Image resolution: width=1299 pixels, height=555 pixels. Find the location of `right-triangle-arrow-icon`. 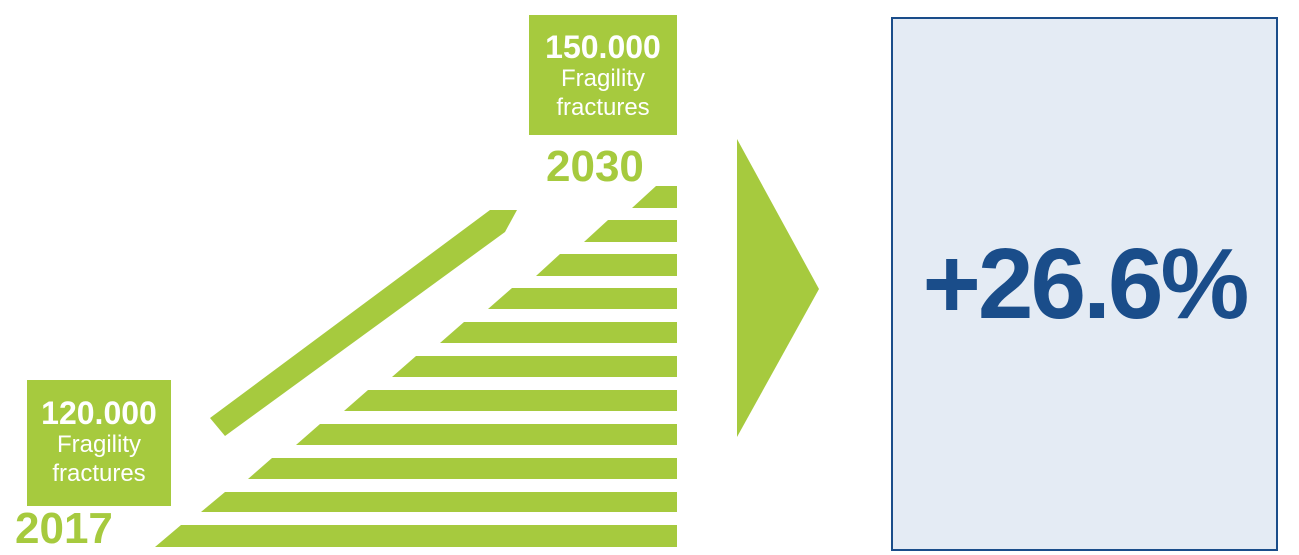

right-triangle-arrow-icon is located at coordinates (778, 288).